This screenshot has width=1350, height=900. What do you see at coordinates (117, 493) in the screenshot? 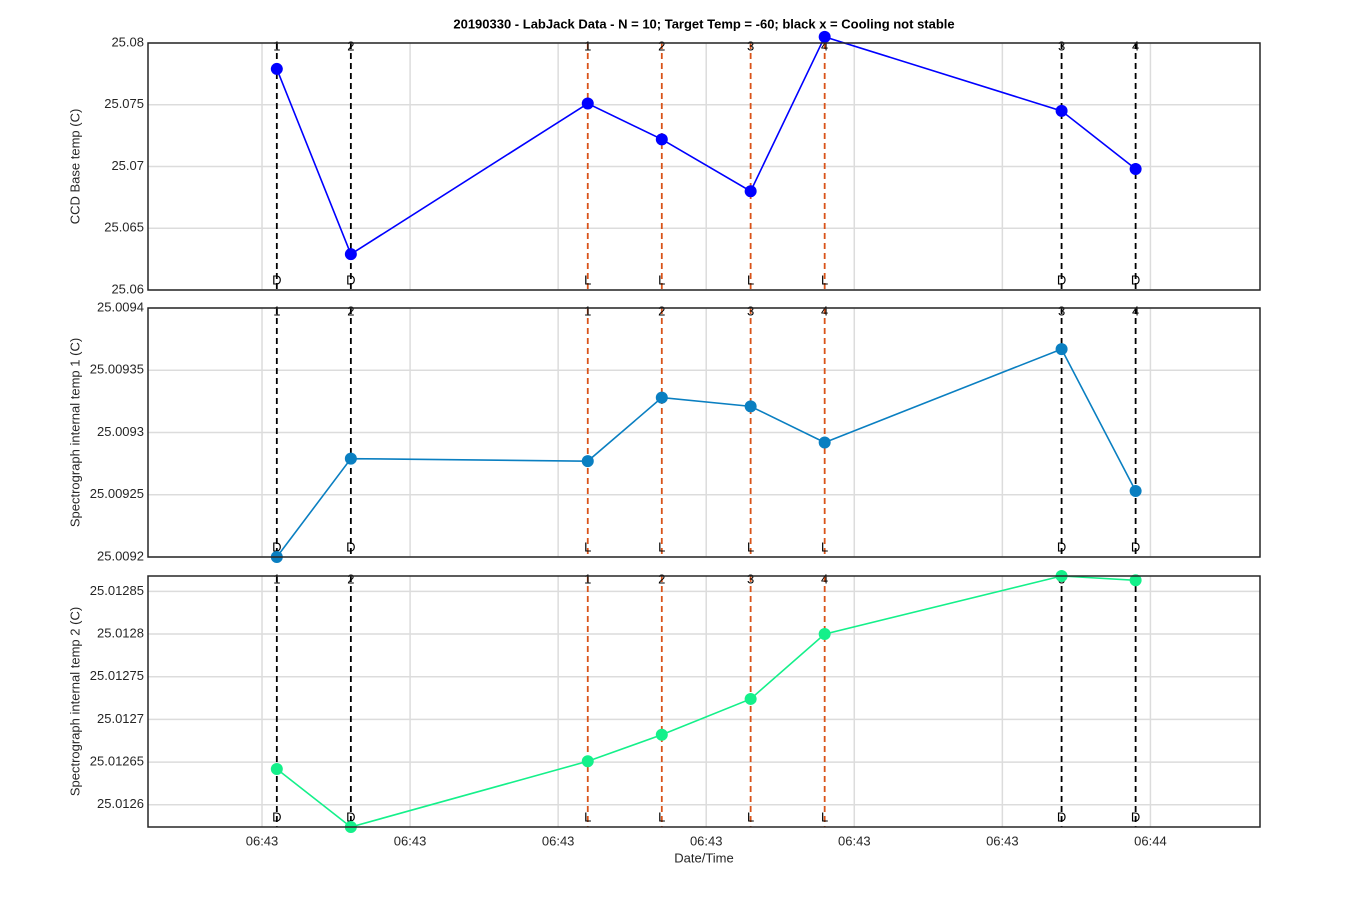
I see `y-tick-label: 25.00925` at bounding box center [117, 493].